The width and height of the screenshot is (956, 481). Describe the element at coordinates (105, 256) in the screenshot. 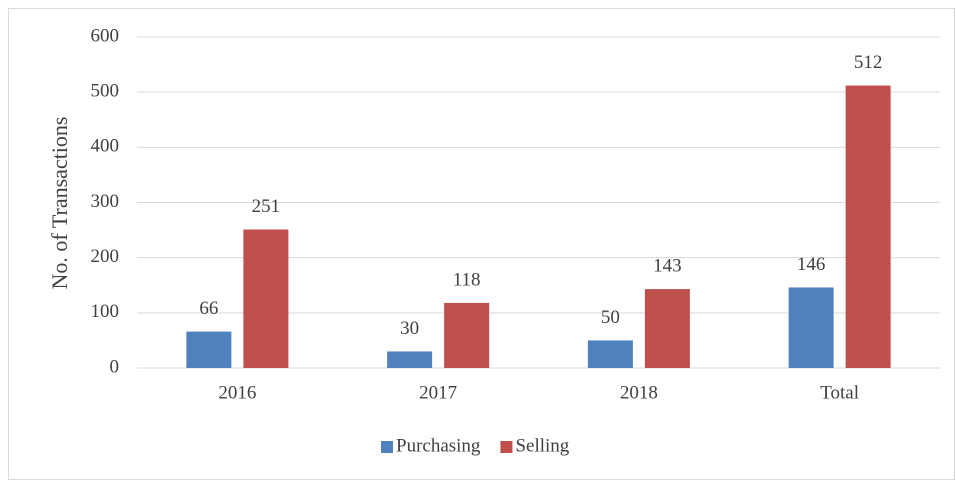

I see `y-tick-label: 200` at that location.